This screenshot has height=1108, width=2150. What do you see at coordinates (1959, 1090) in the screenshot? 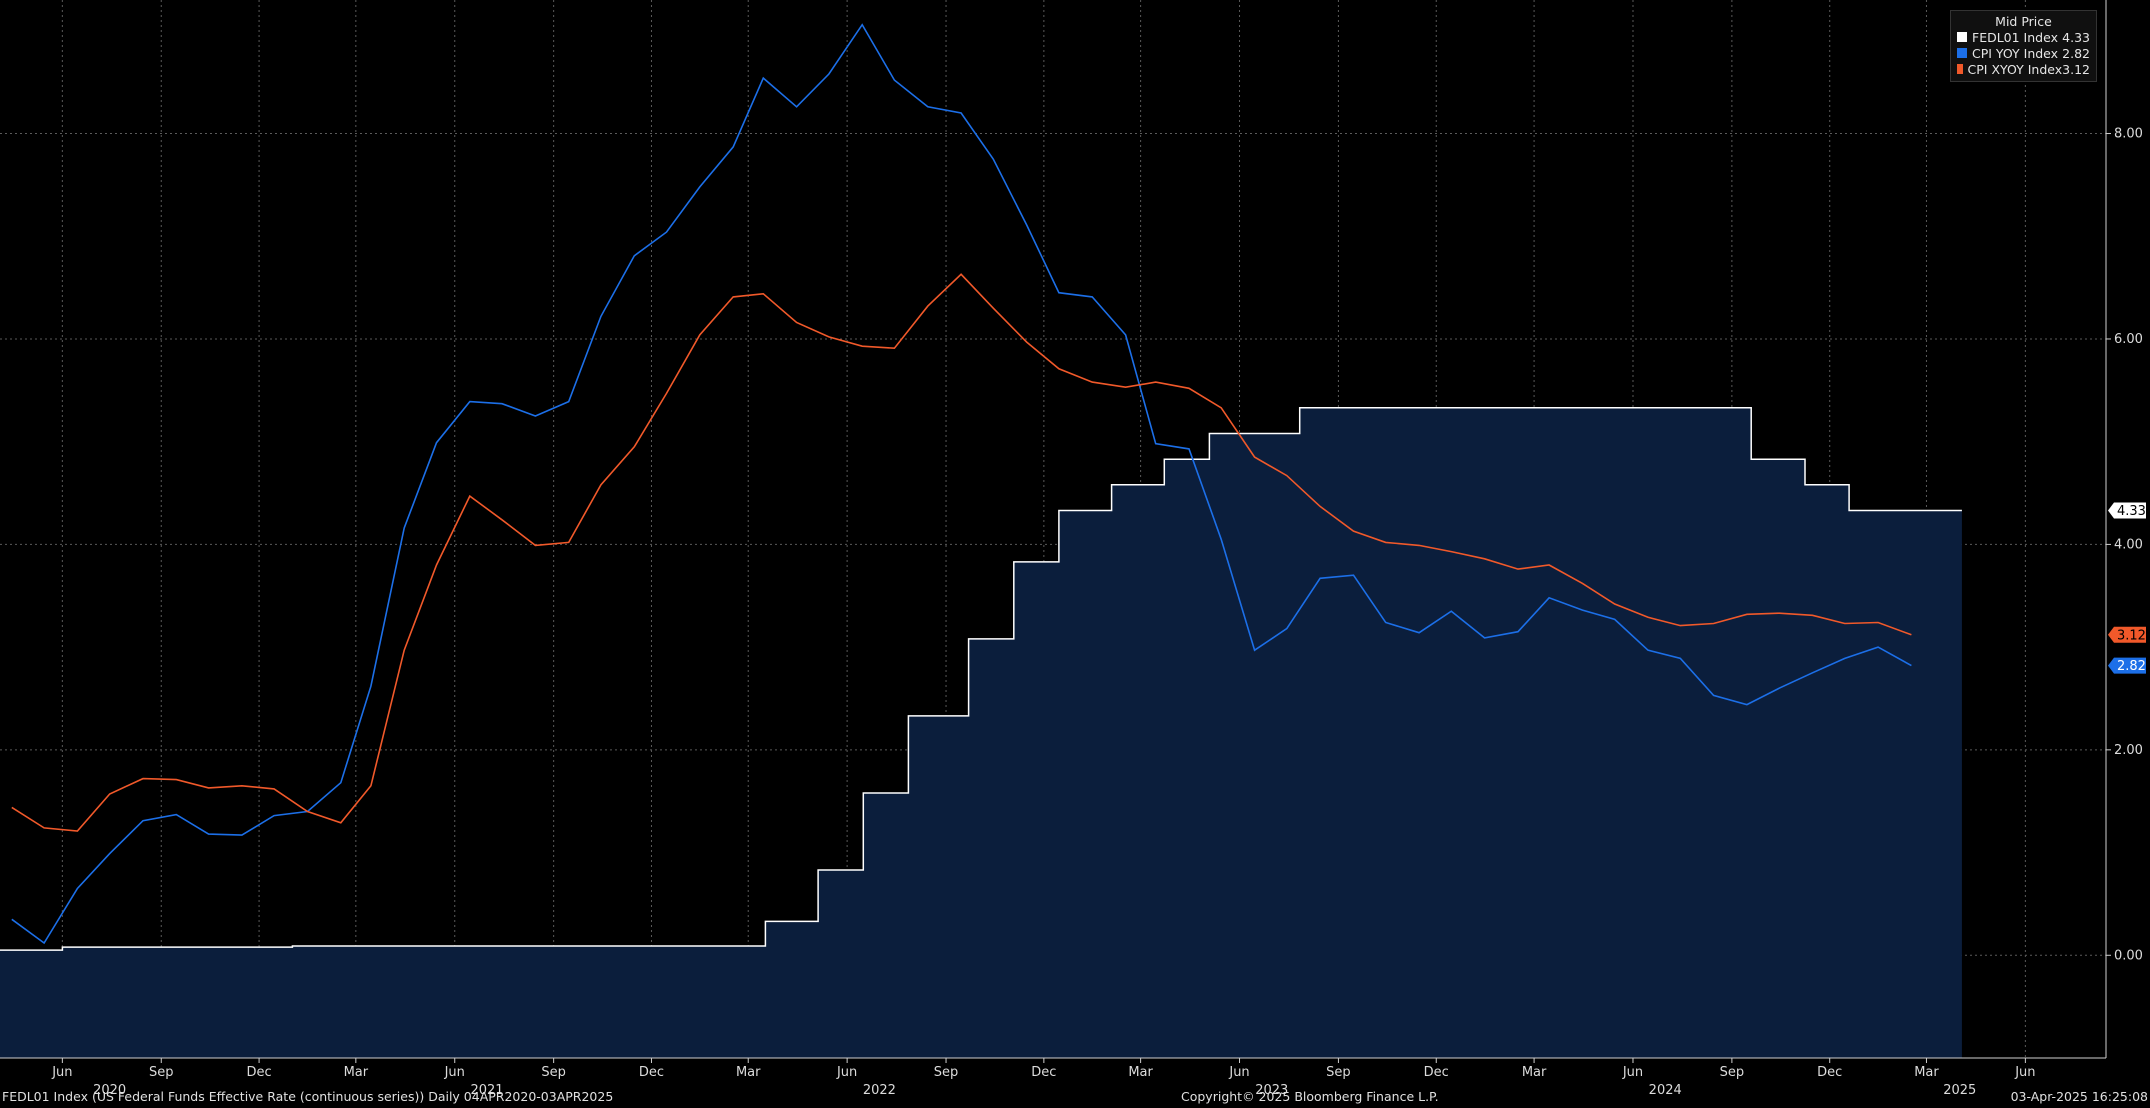
I see `x-year-label: 2025` at bounding box center [1959, 1090].